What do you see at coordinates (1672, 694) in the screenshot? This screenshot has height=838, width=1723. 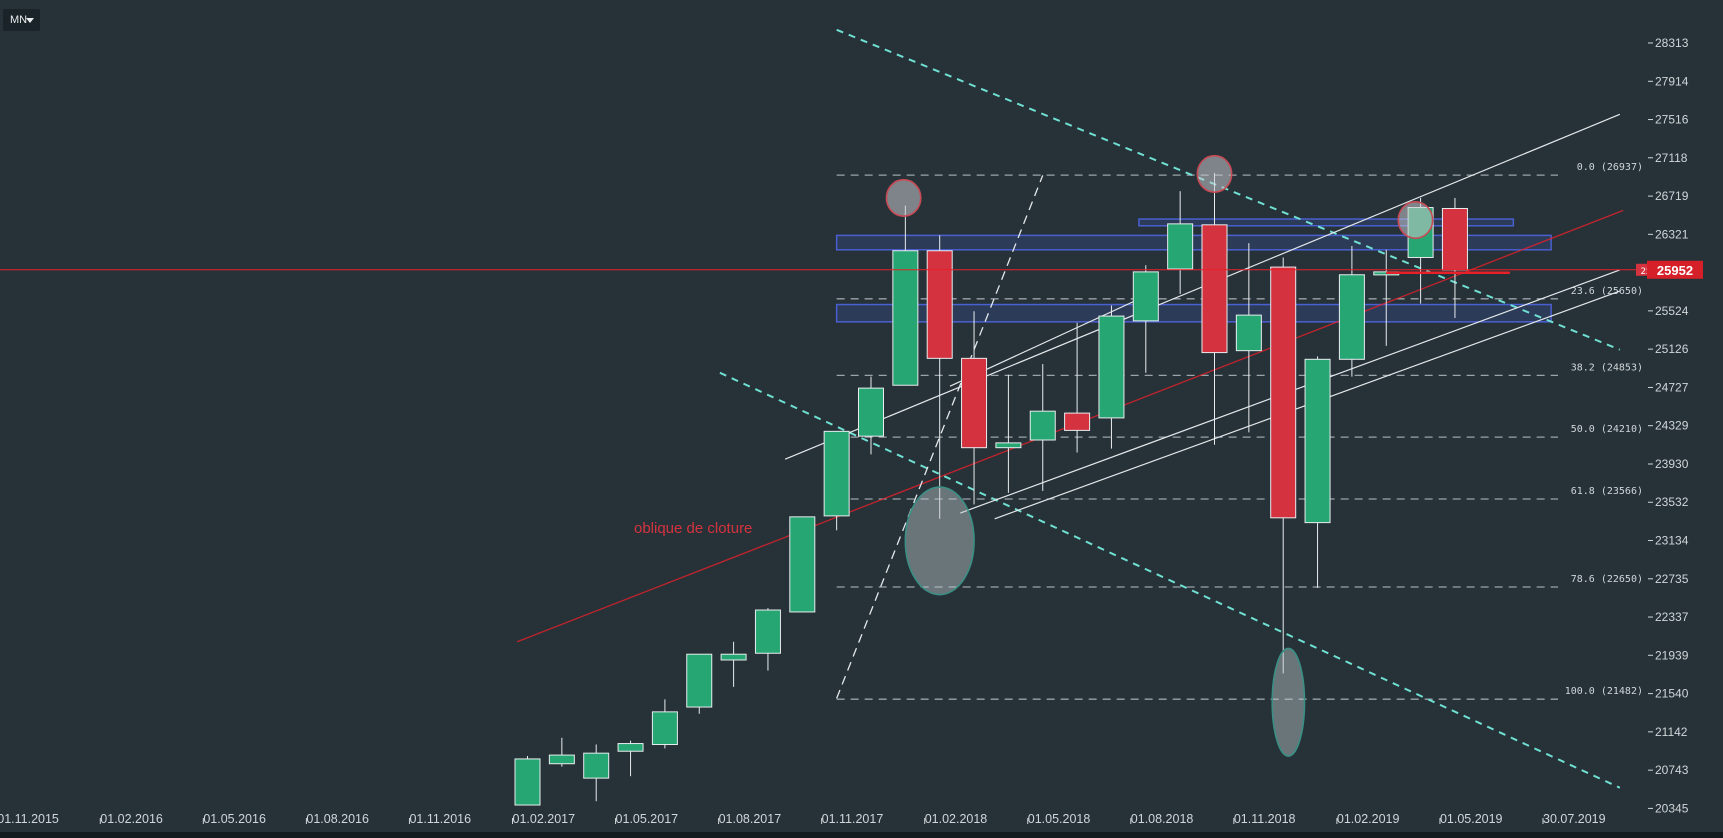 I see `y-tick-label: 21540` at bounding box center [1672, 694].